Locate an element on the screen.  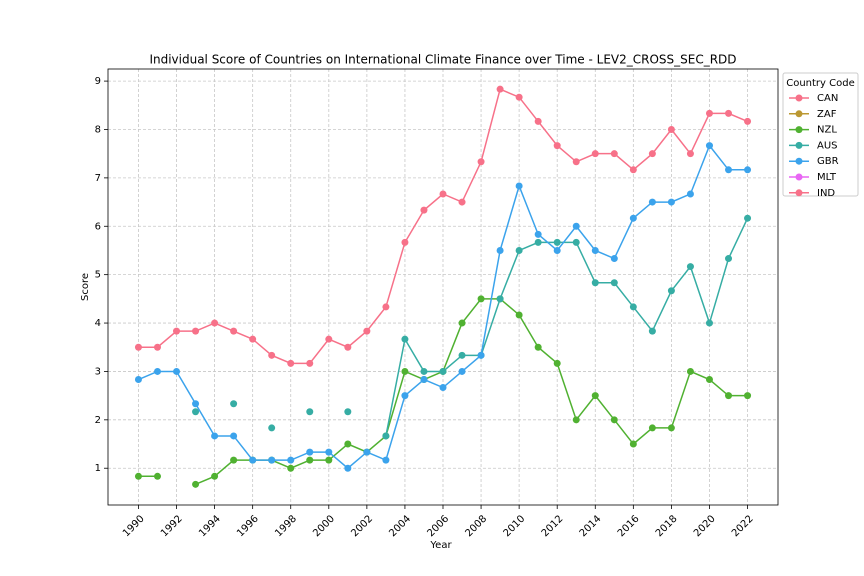
y-tick-label: 3 is located at coordinates (98, 371).